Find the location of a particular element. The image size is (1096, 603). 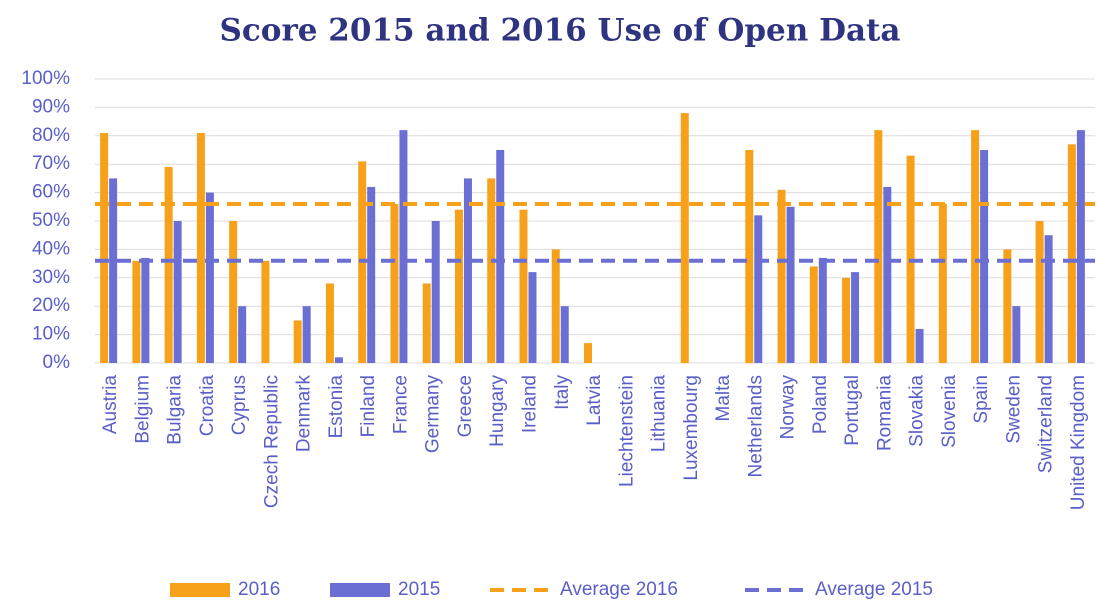

x-tick-label: Switzerland is located at coordinates (1046, 424).